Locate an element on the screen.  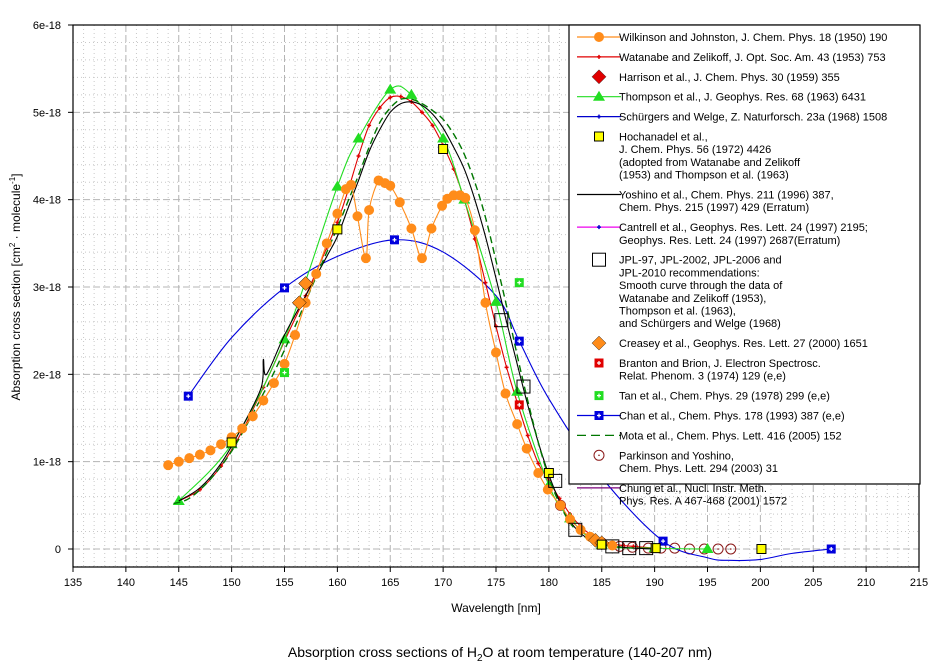
marker-circle-open is located at coordinates (718, 549).